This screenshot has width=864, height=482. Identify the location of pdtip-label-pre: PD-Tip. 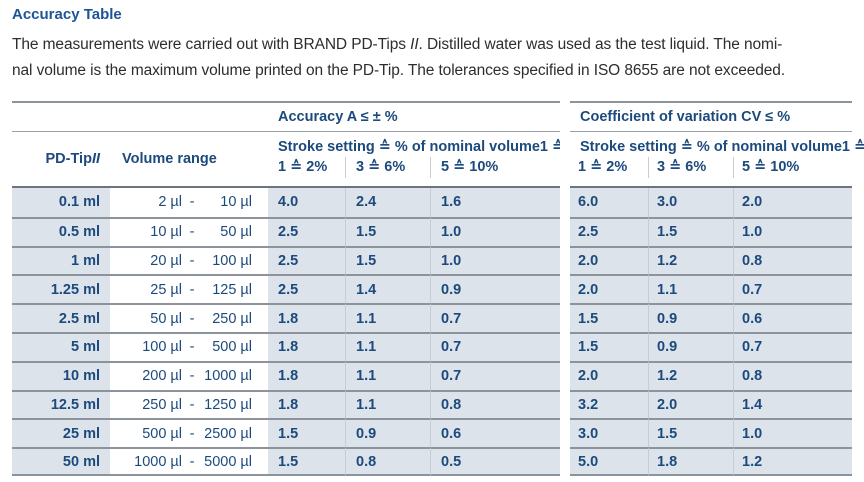
(68, 159).